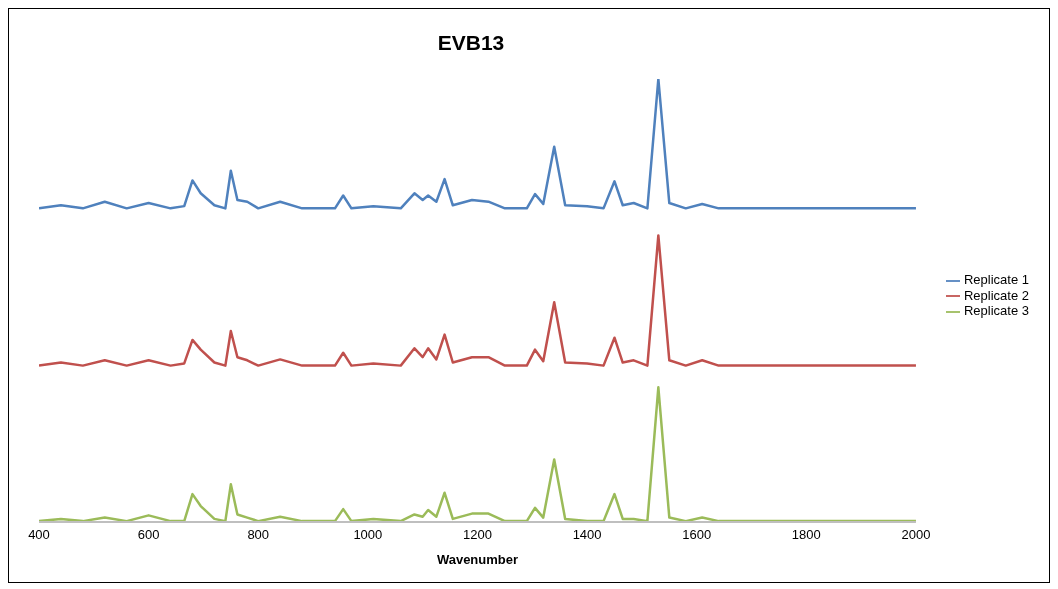 The image size is (1058, 589). Describe the element at coordinates (39, 535) in the screenshot. I see `x-tick-label: 400` at that location.